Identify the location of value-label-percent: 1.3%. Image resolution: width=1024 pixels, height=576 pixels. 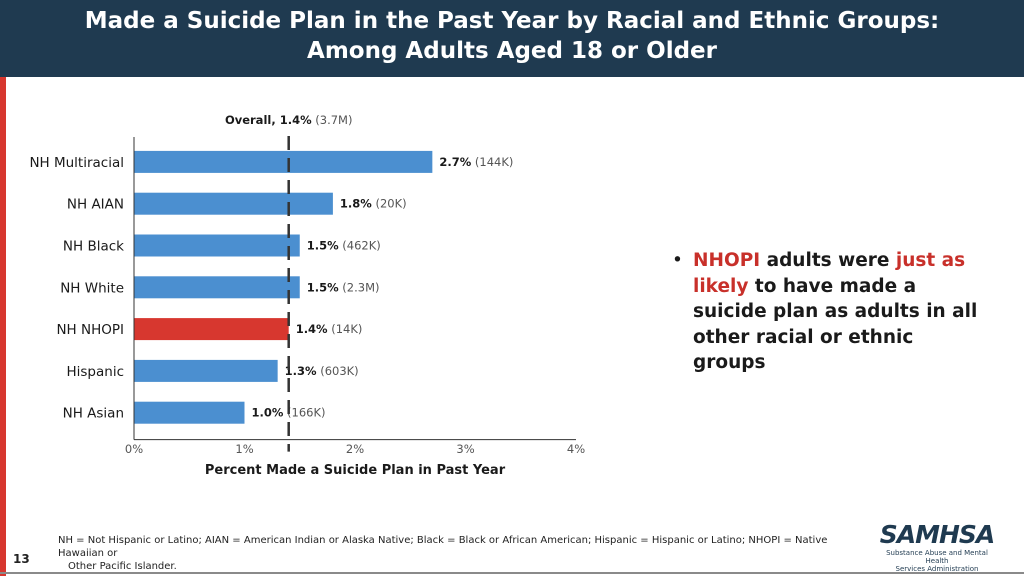
(301, 371).